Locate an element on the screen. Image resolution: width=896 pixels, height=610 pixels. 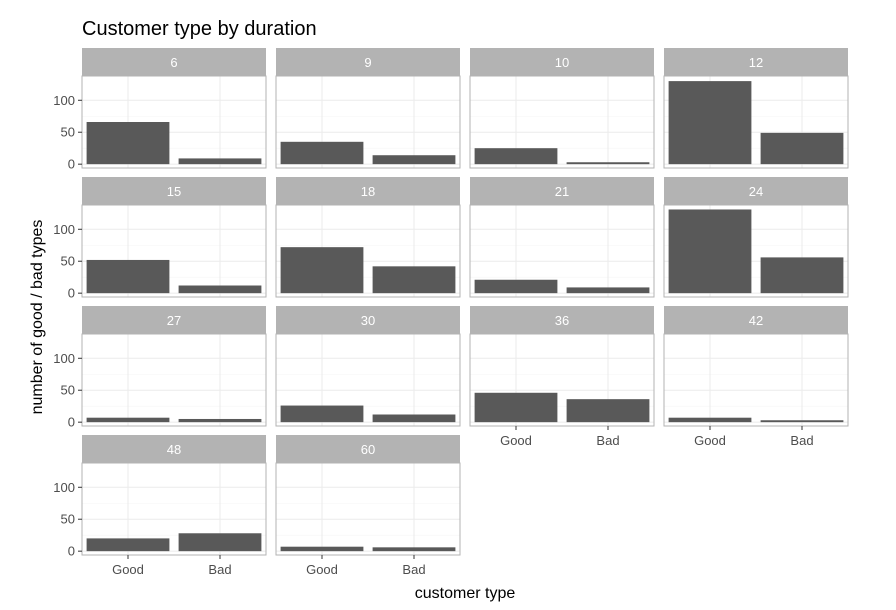
y-axis-title: number of good / bad types is located at coordinates (37, 317).